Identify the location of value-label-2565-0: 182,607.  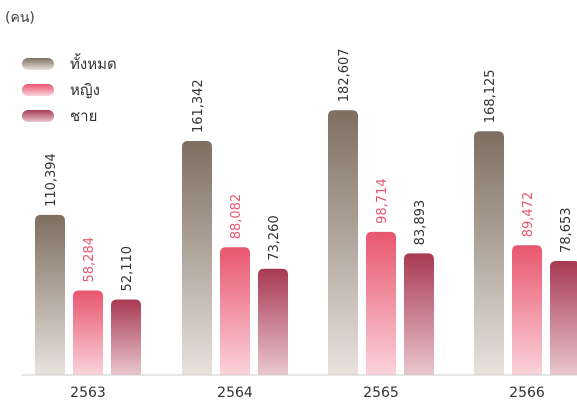
(344, 75).